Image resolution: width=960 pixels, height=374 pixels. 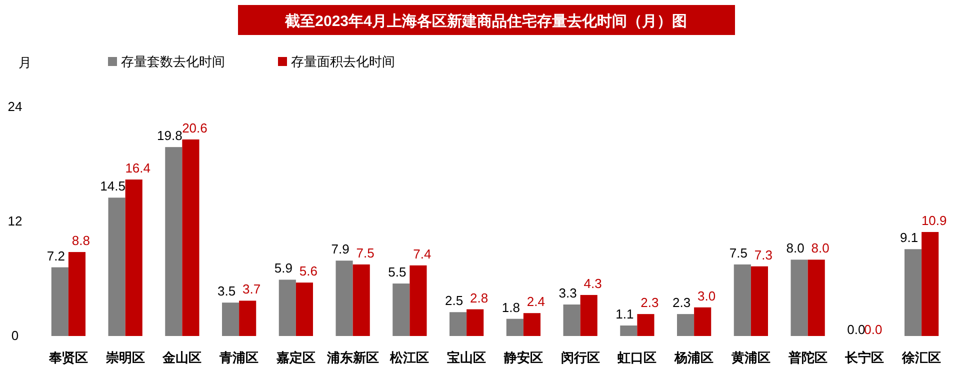 I want to click on data-label: 7.4, so click(x=422, y=254).